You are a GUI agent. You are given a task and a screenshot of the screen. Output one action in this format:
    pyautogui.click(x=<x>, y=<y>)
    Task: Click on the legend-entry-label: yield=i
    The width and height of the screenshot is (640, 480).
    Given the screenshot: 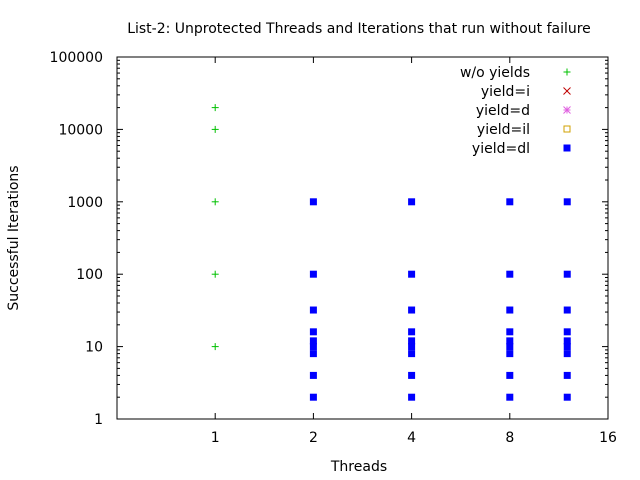 What is the action you would take?
    pyautogui.click(x=505, y=92)
    